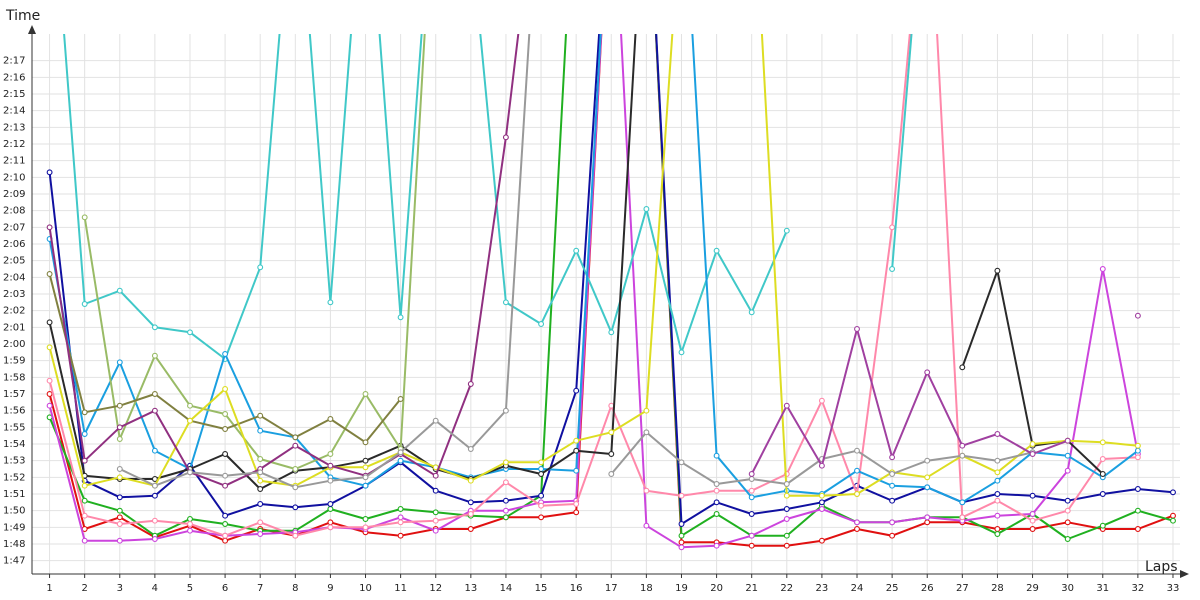 The height and width of the screenshot is (600, 1200). I want to click on y-tick-label: 2:00, so click(14, 344).